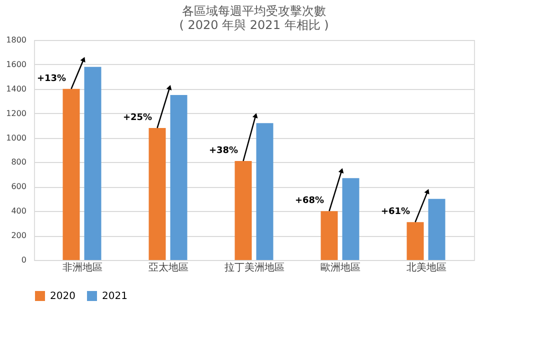  I want to click on y-tick-label: 1200, so click(16, 113).